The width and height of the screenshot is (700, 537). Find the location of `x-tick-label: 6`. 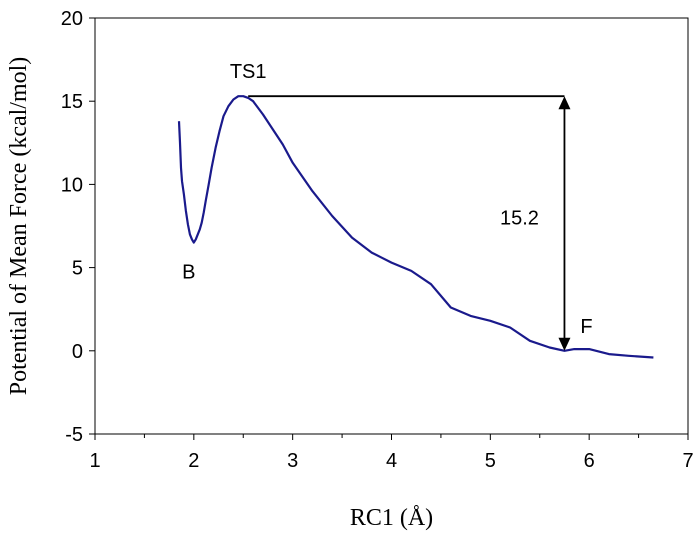

x-tick-label: 6 is located at coordinates (589, 461).